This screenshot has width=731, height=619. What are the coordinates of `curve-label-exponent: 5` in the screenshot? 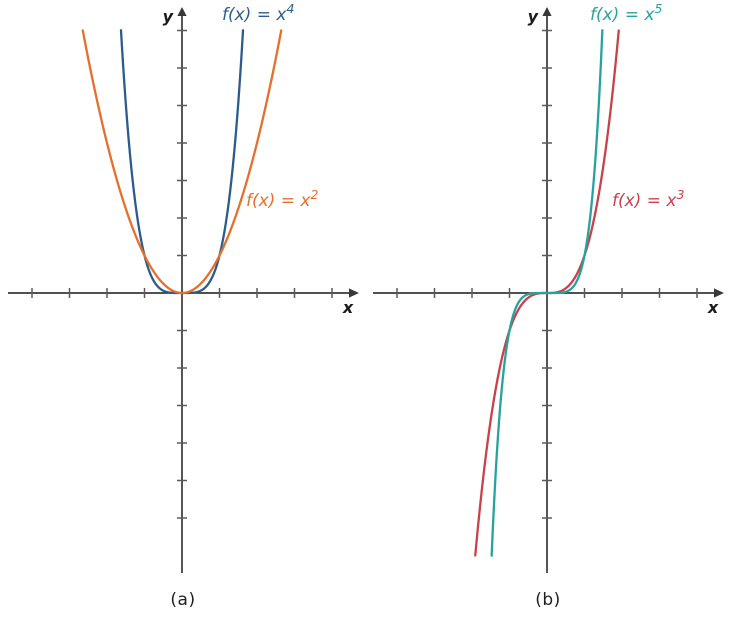 It's located at (658, 8).